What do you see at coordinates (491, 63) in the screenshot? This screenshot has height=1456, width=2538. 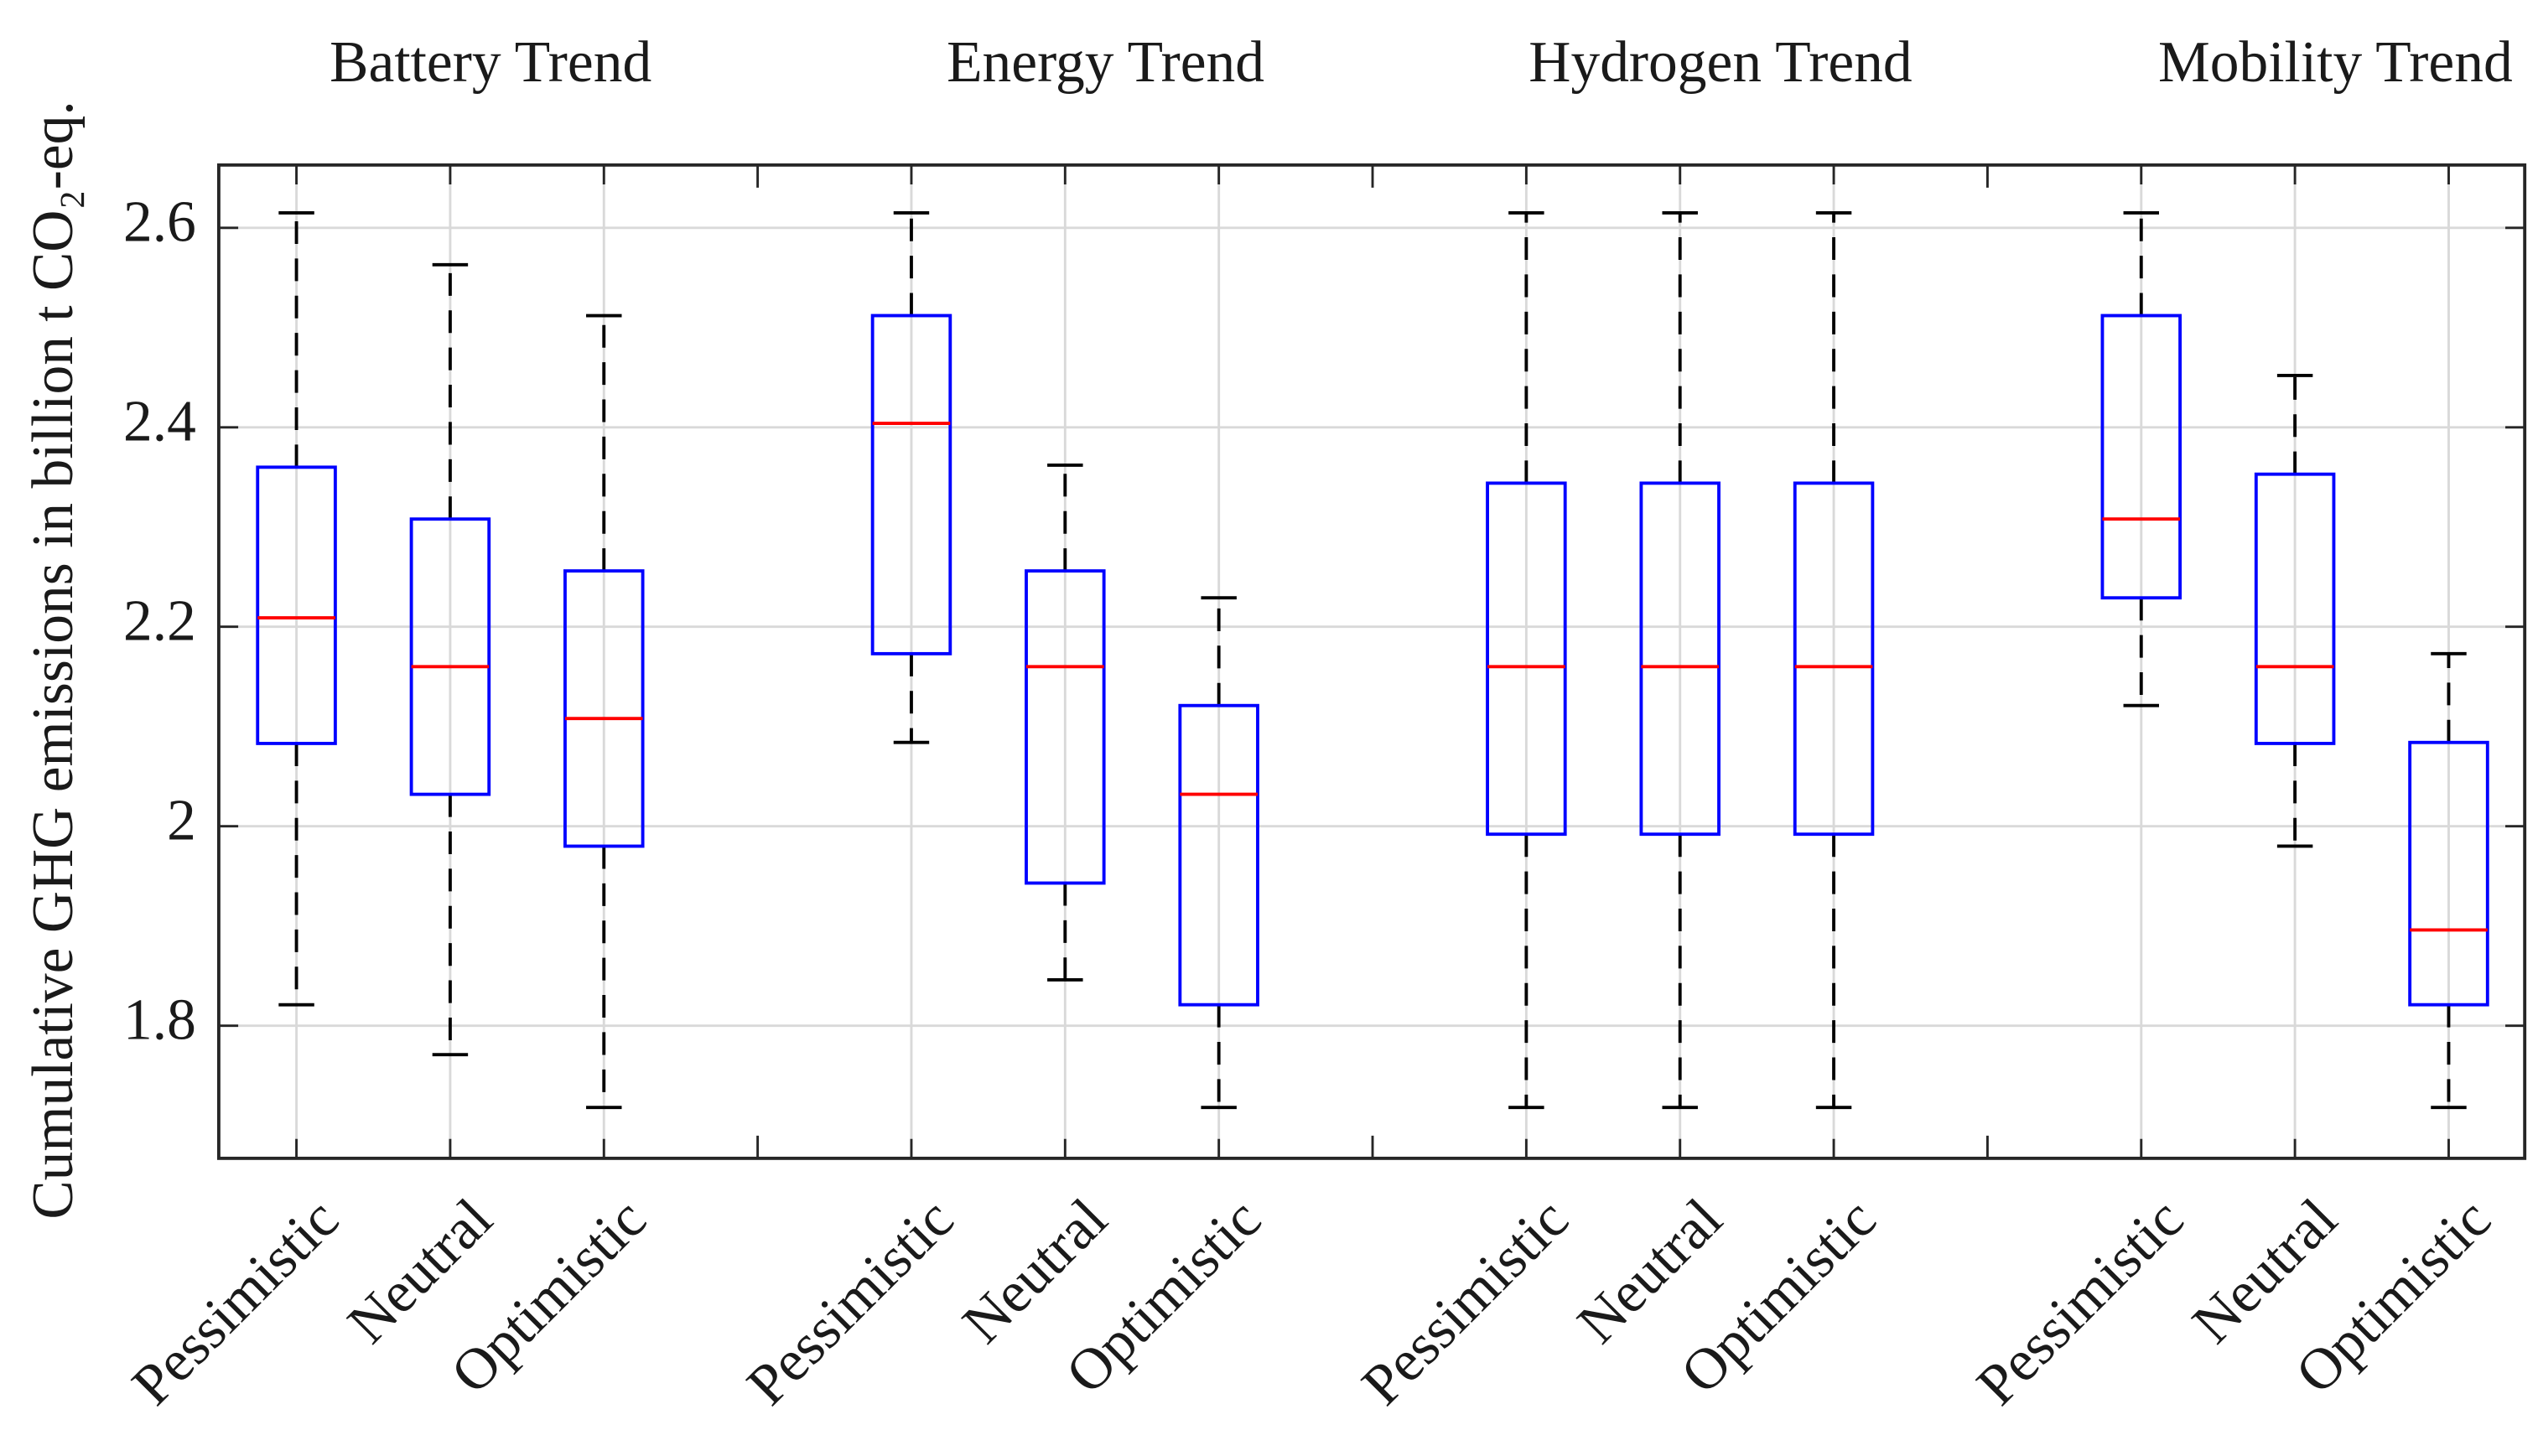 I see `group-title: Battery Trend` at bounding box center [491, 63].